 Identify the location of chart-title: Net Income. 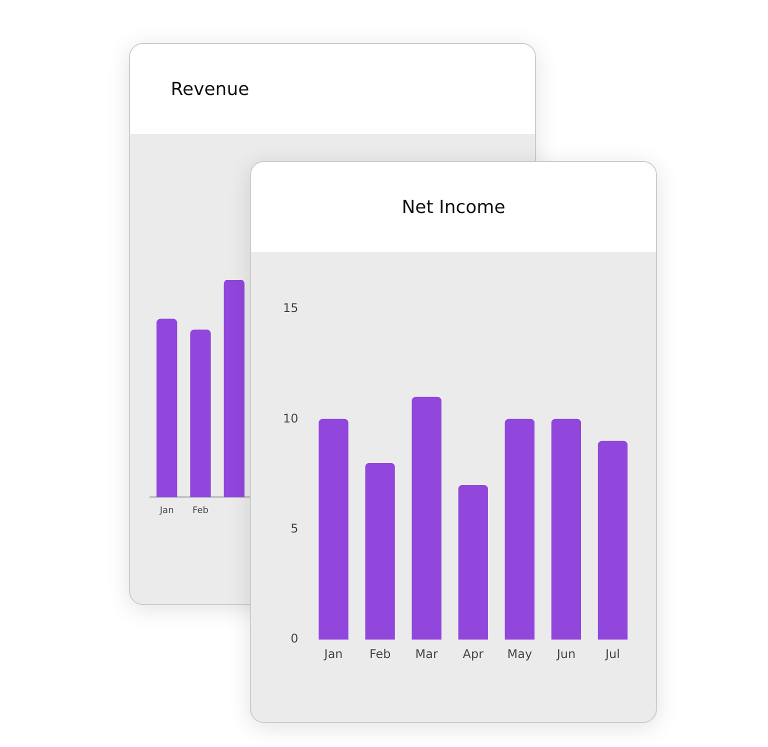
(453, 207).